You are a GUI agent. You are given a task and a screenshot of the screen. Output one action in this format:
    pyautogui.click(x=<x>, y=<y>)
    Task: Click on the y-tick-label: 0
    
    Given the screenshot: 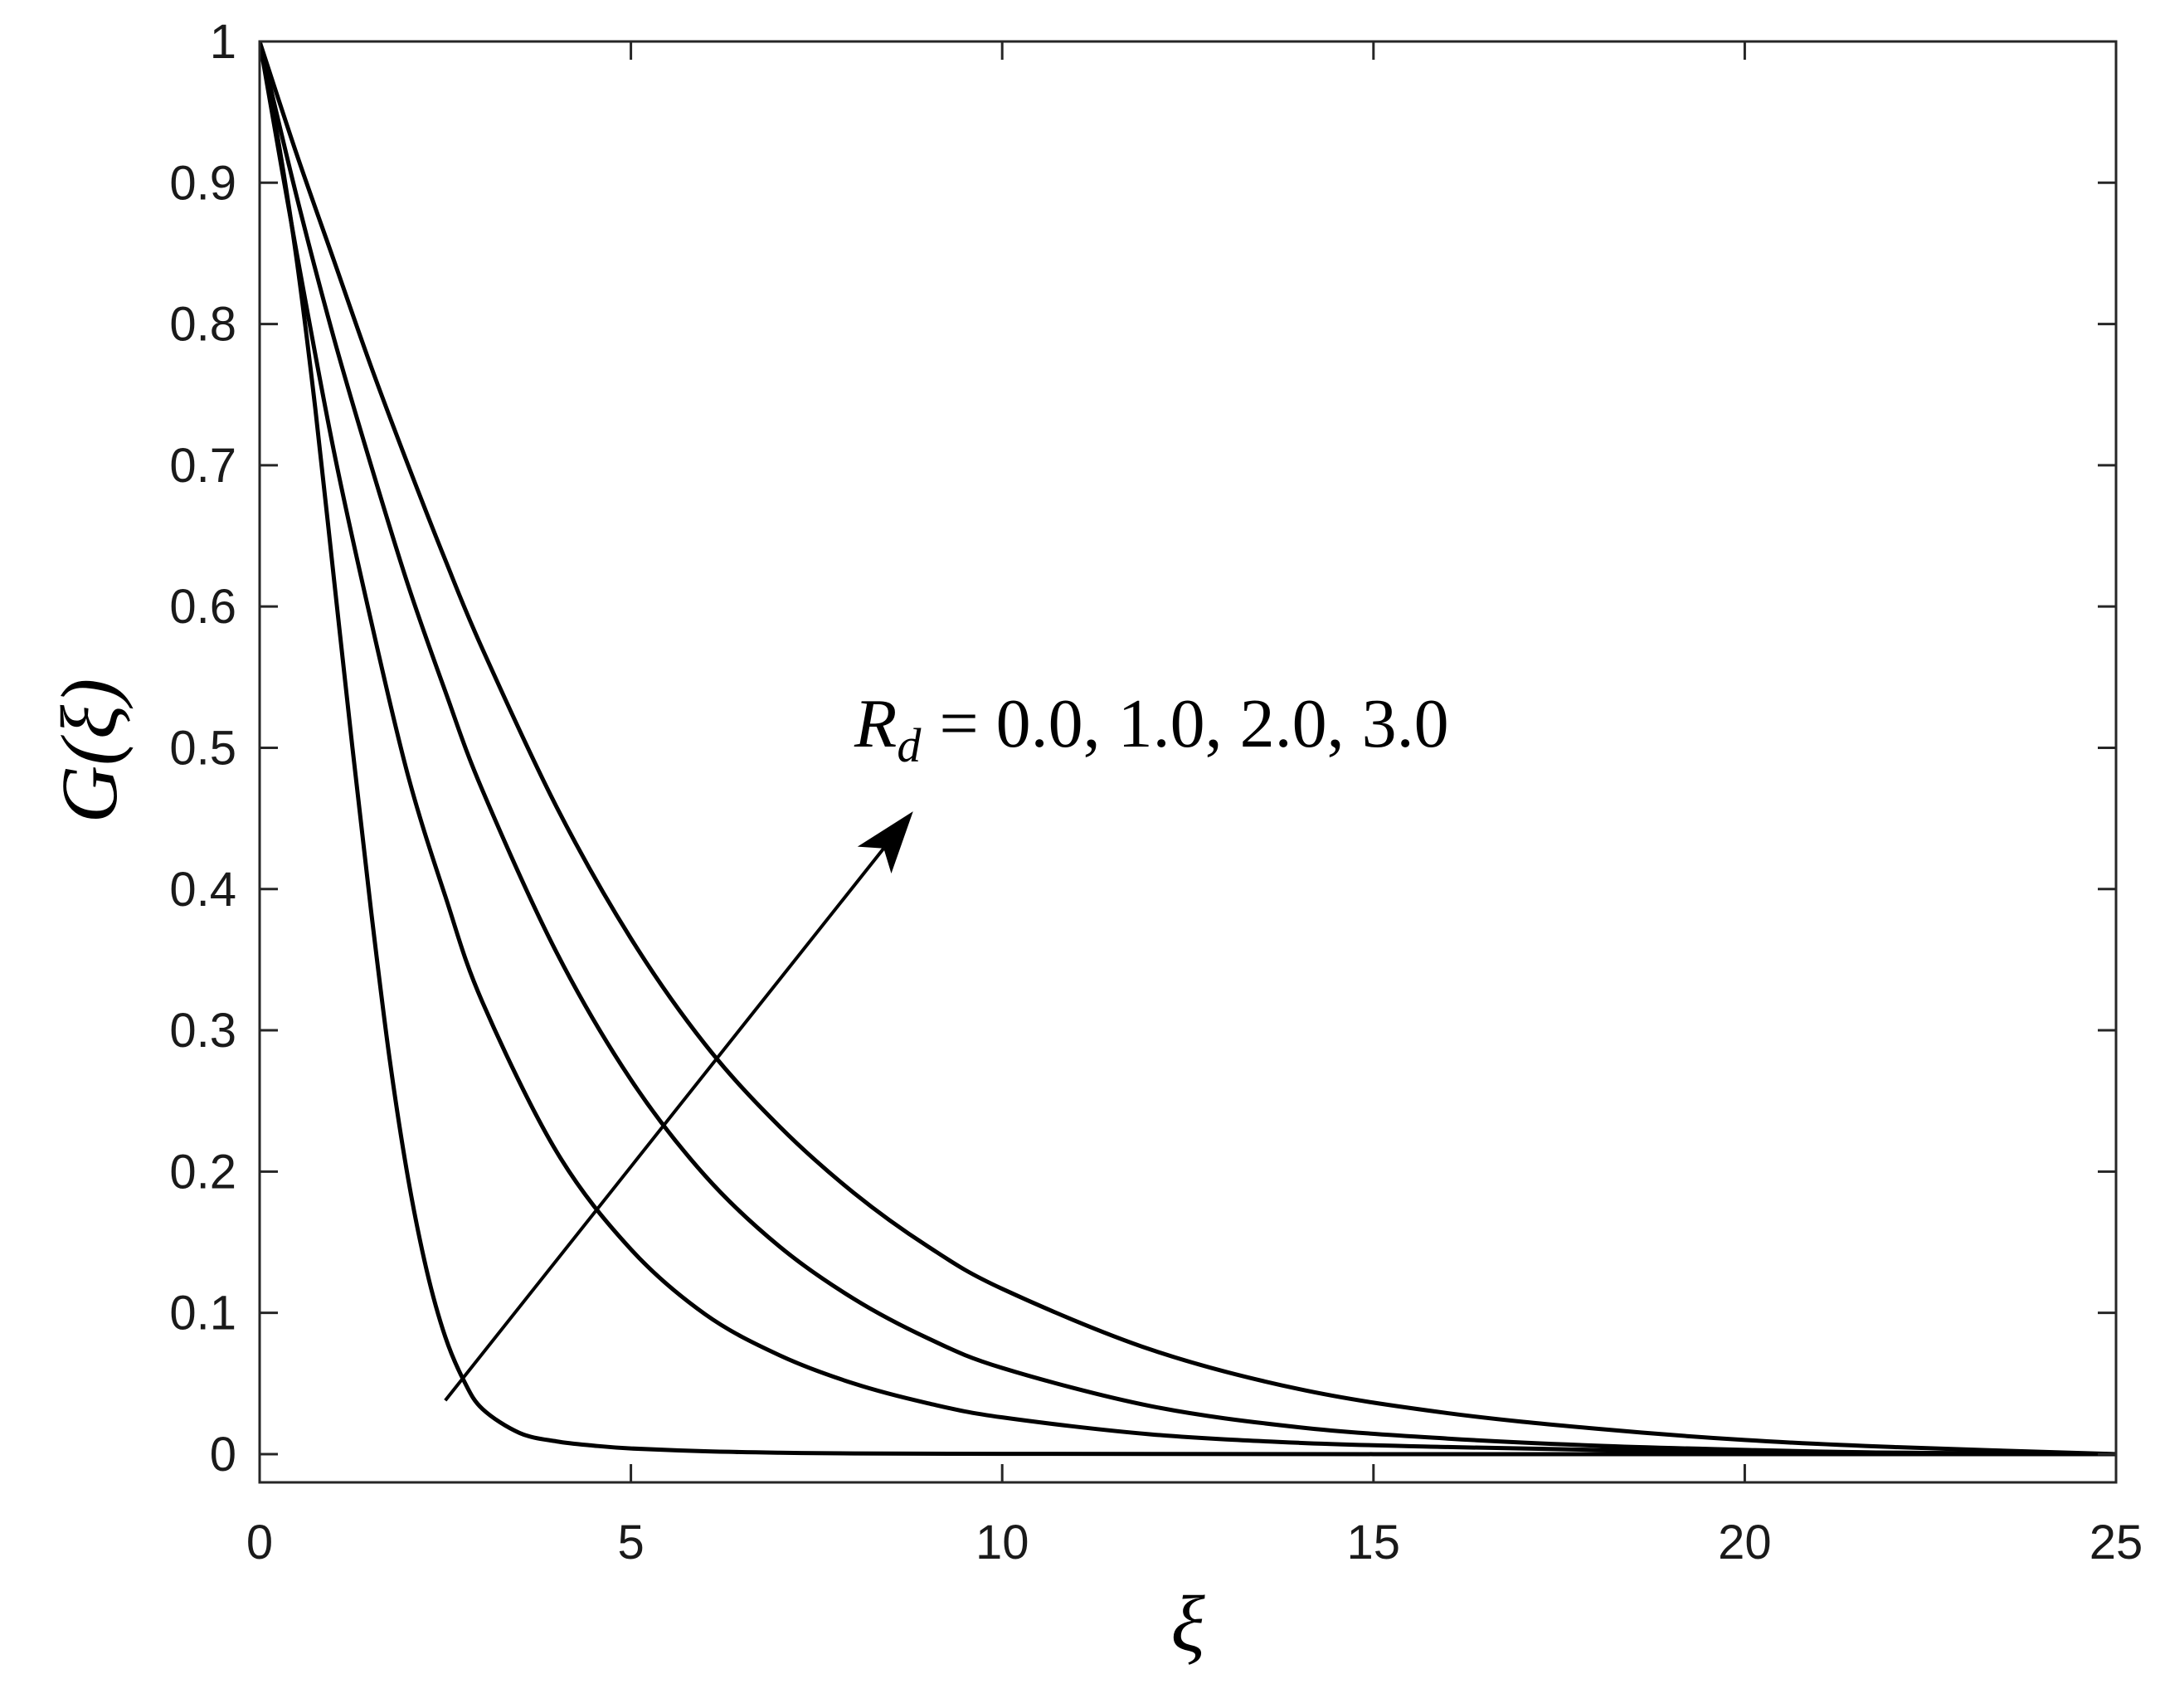 What is the action you would take?
    pyautogui.click(x=223, y=1455)
    